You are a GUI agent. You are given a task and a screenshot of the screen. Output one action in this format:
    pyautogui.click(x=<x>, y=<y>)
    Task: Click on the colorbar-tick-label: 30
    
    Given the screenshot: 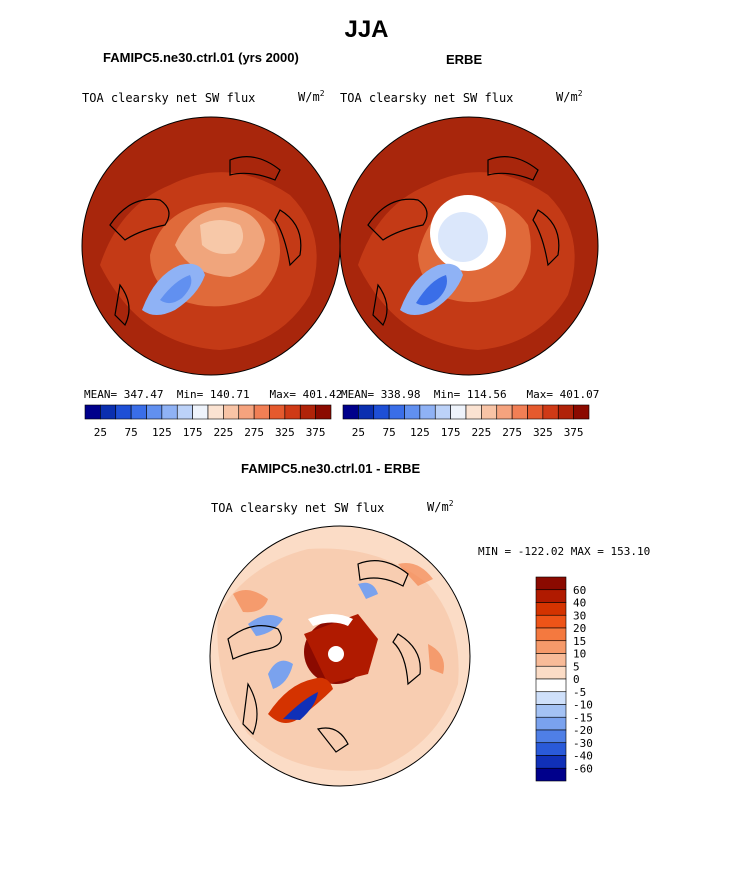 What is the action you would take?
    pyautogui.click(x=579, y=615)
    